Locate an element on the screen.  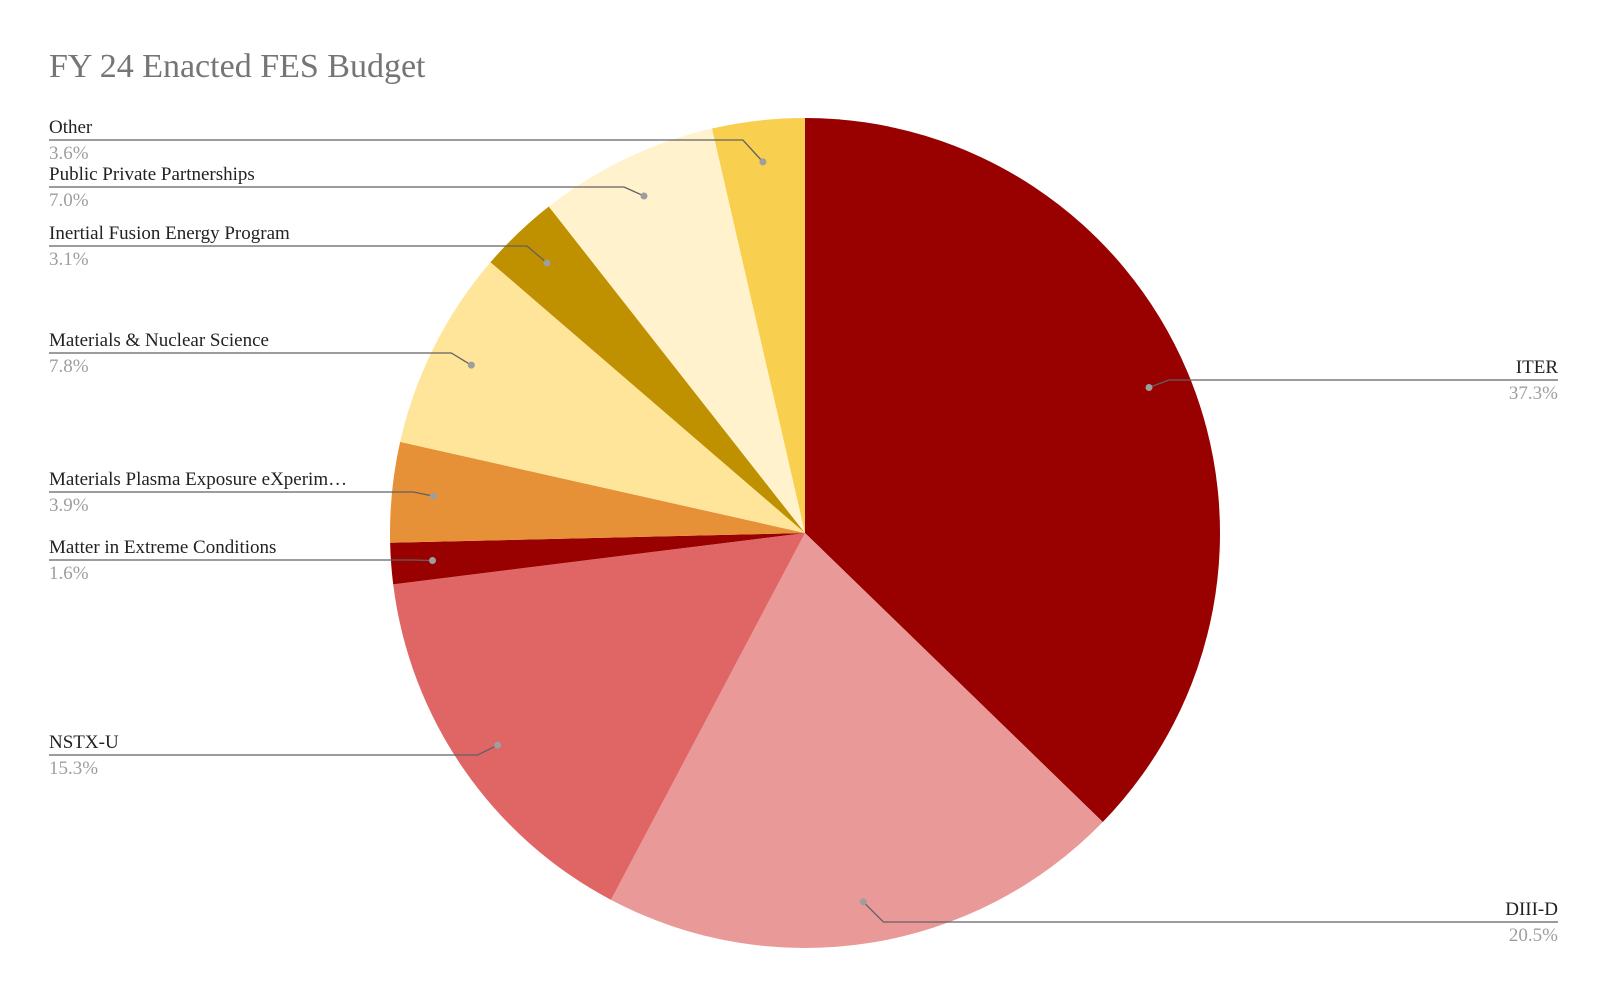
slice-label-percent: 7.8% is located at coordinates (69, 366).